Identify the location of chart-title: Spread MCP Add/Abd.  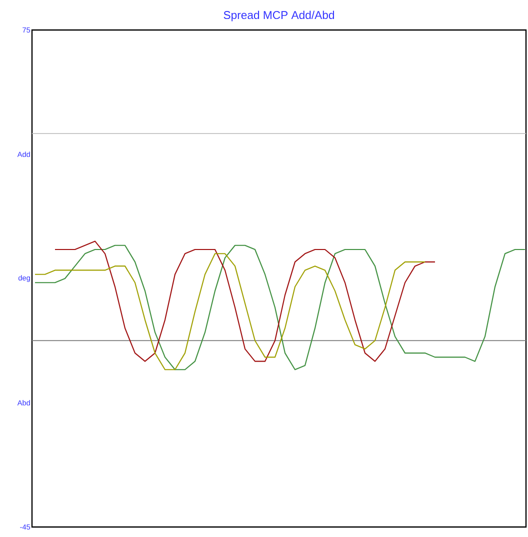
(279, 16).